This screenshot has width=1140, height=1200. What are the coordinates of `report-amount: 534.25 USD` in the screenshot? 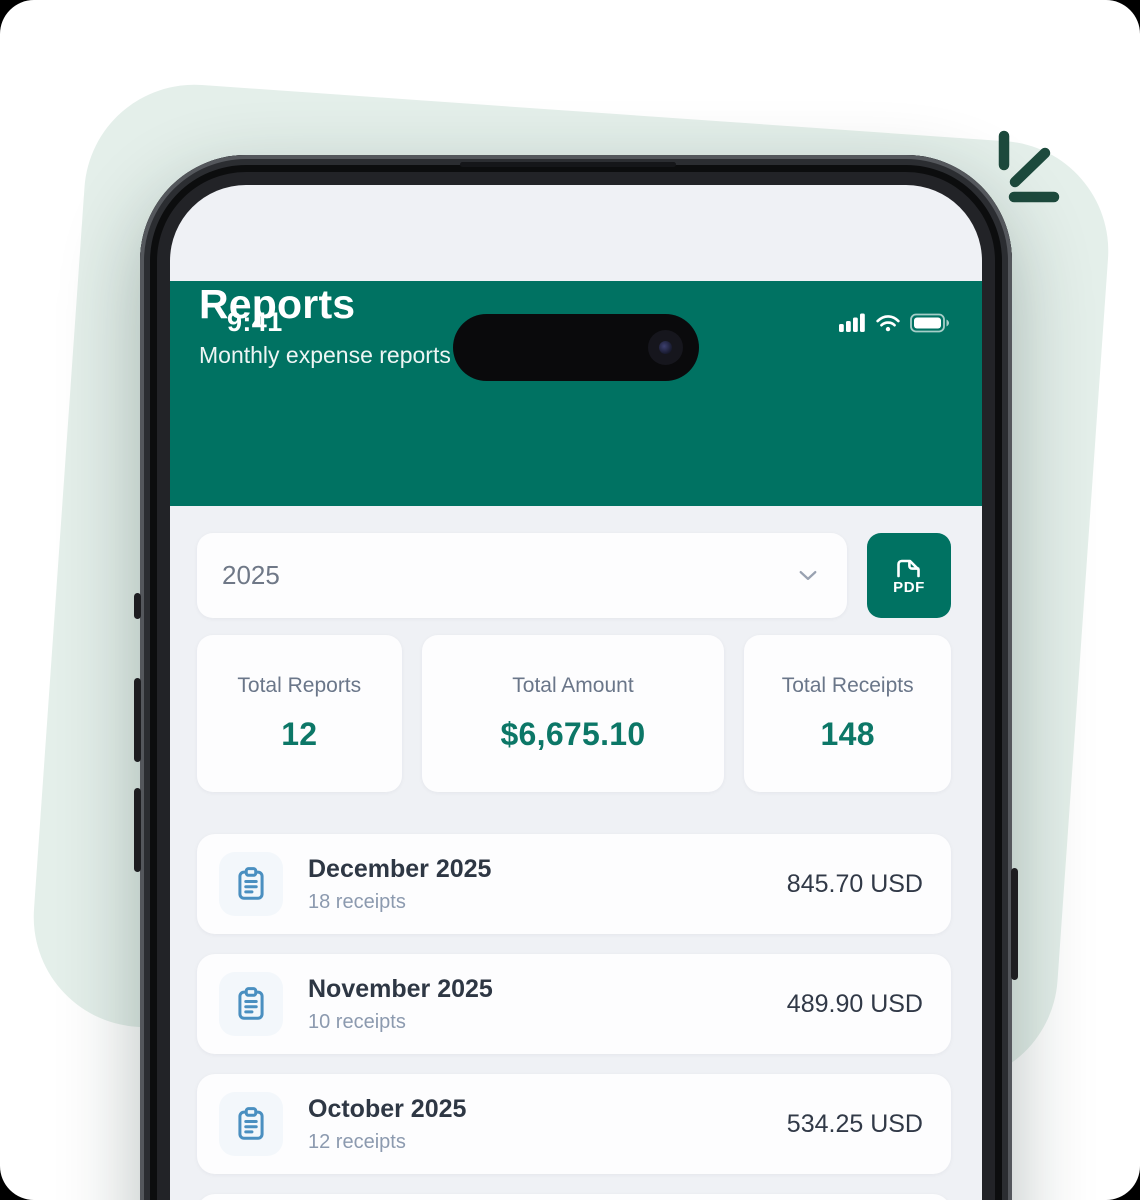 It's located at (854, 1123).